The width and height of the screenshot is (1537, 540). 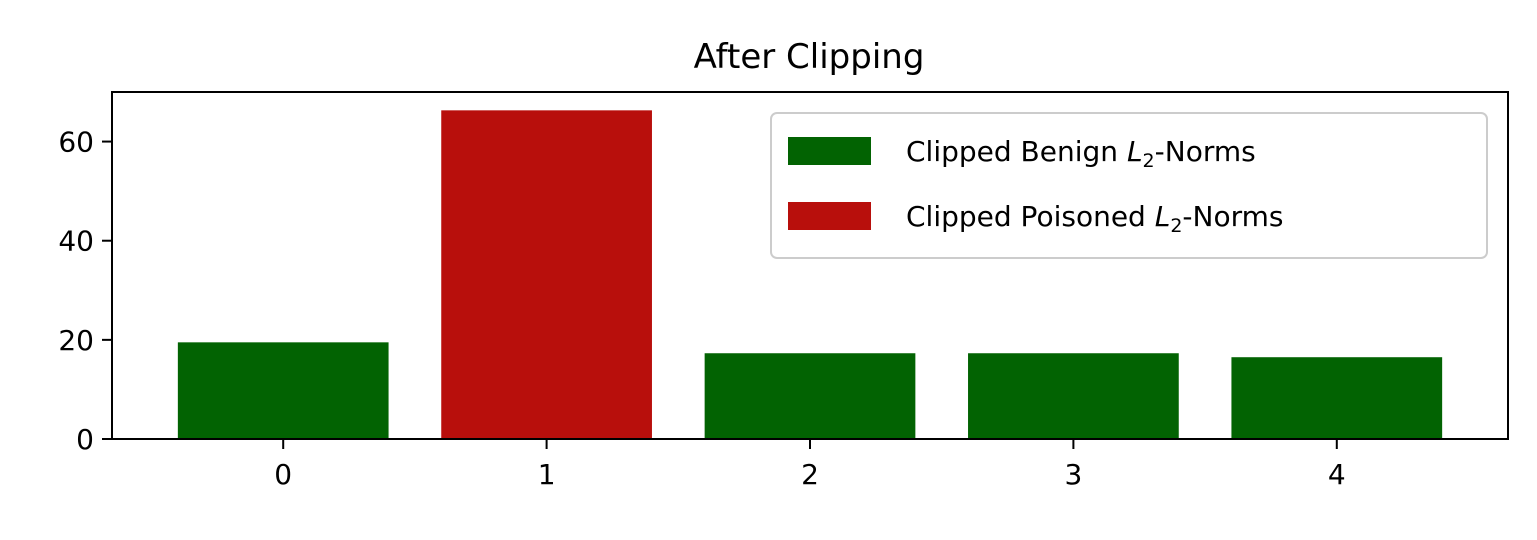 I want to click on chart-title: After Clipping, so click(x=809, y=57).